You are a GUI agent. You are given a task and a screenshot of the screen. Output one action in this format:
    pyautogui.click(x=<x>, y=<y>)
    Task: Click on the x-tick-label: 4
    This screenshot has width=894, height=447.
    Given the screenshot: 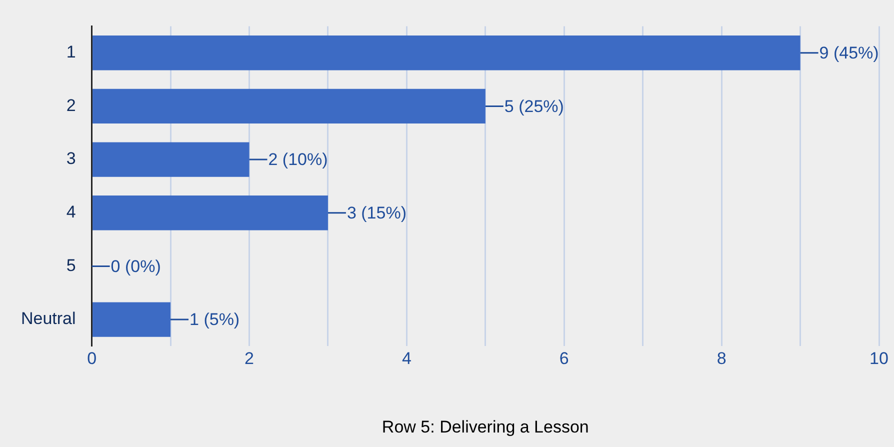 What is the action you would take?
    pyautogui.click(x=407, y=358)
    